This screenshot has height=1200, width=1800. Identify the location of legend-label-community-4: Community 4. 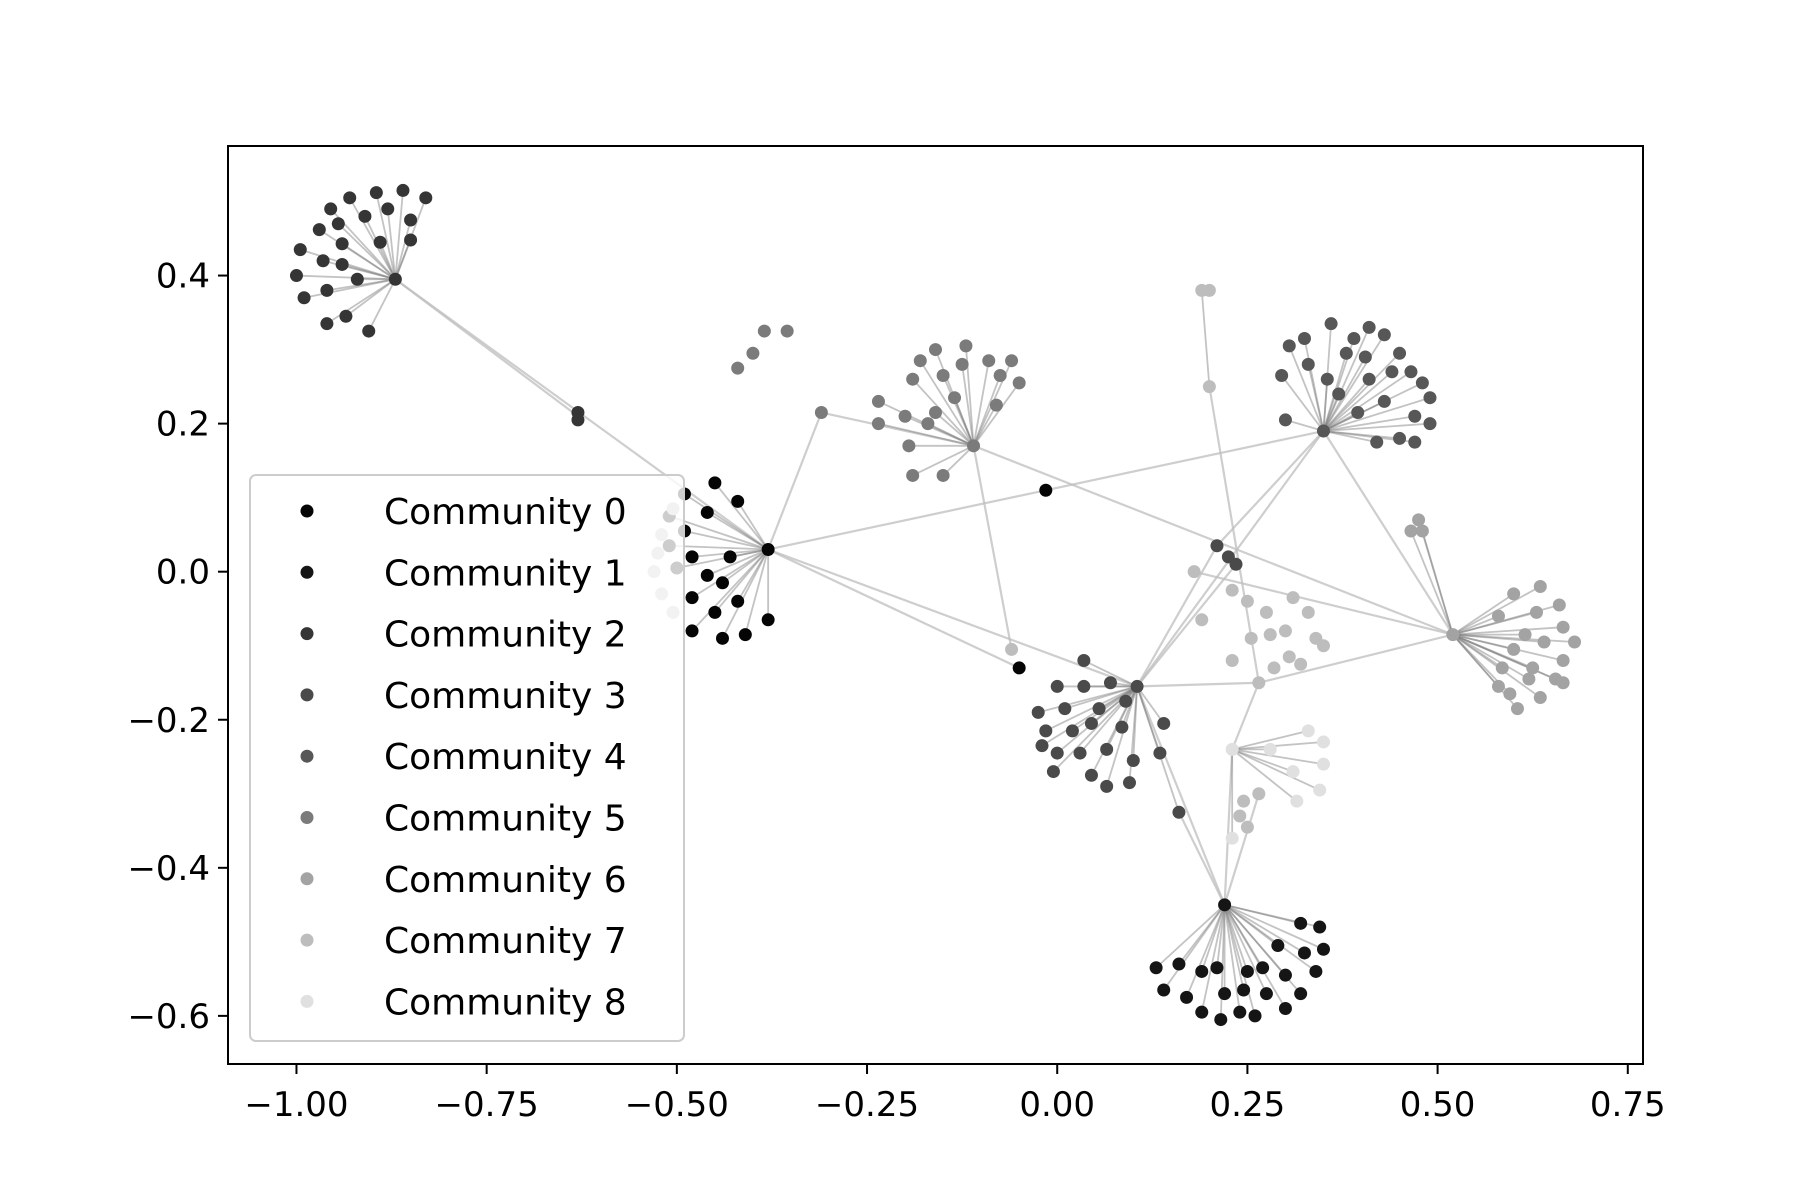
(505, 757).